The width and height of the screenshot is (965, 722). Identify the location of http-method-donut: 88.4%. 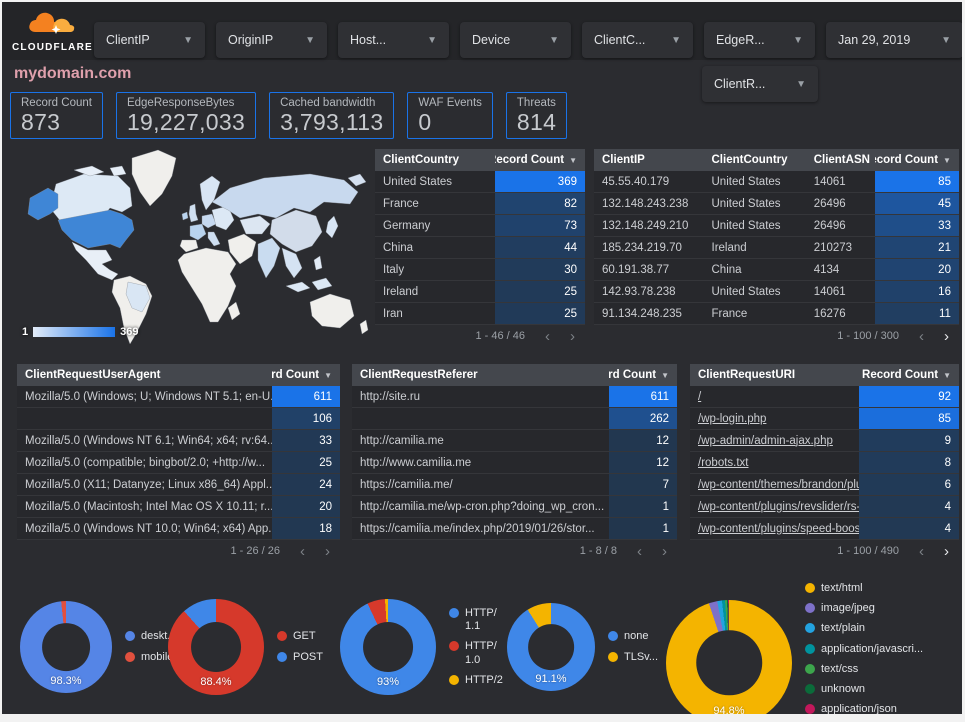
(216, 647).